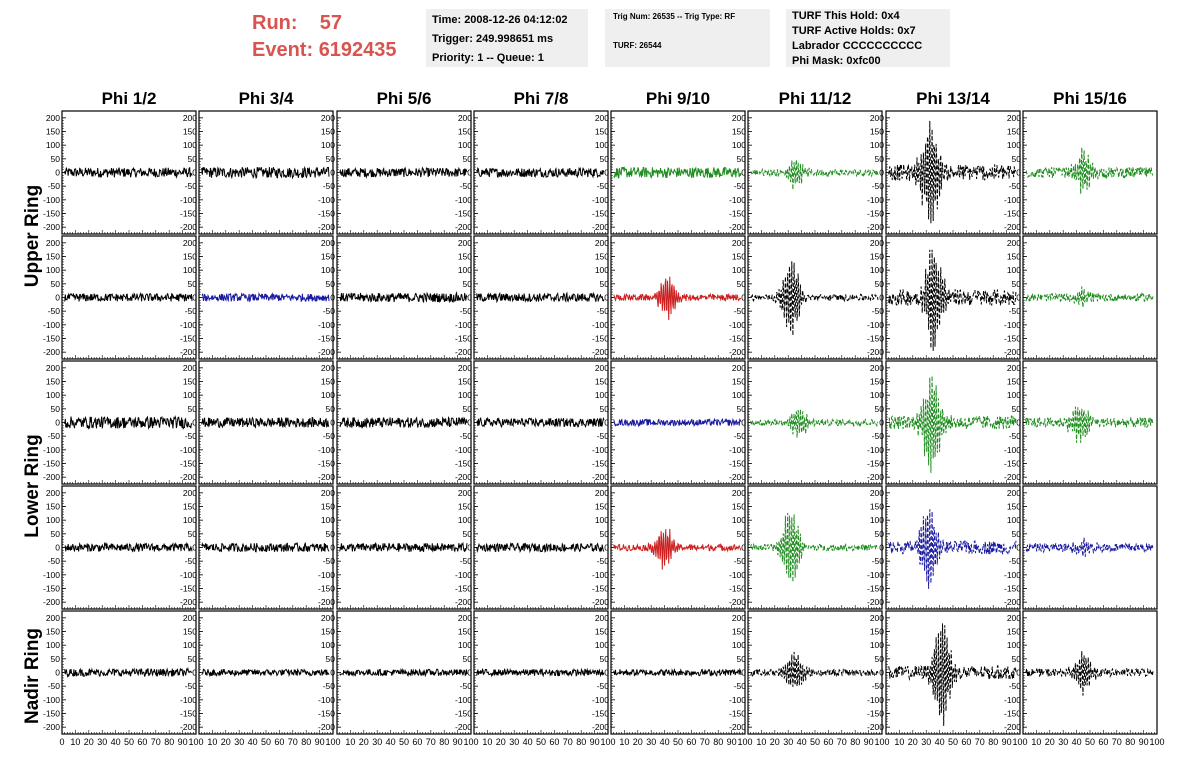  Describe the element at coordinates (678, 98) in the screenshot. I see `column-header: Phi 9/10` at that location.